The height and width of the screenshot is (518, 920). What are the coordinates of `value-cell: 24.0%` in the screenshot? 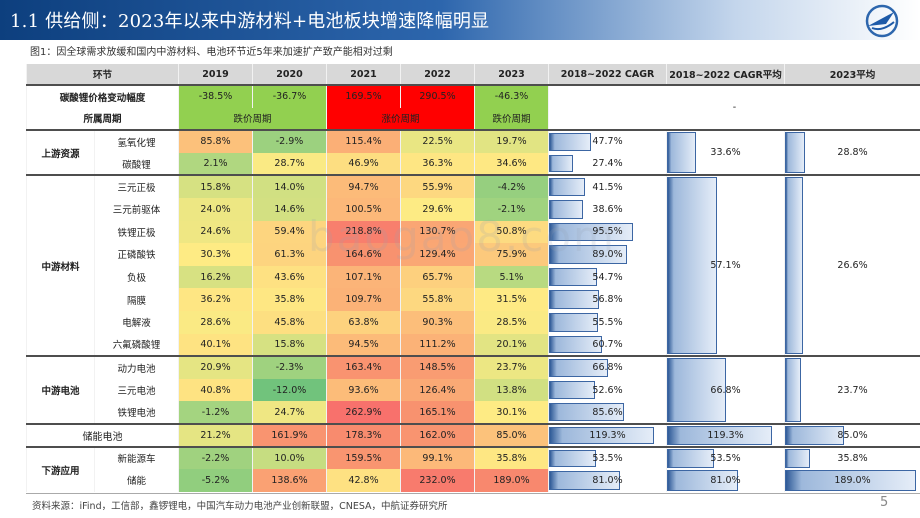 It's located at (216, 209).